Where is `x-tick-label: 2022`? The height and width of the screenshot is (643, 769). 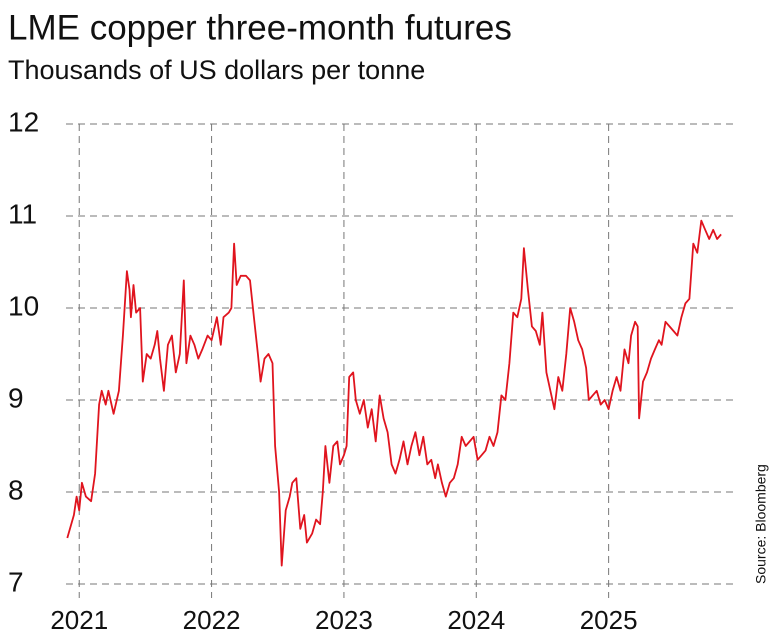
x-tick-label: 2022 is located at coordinates (212, 620).